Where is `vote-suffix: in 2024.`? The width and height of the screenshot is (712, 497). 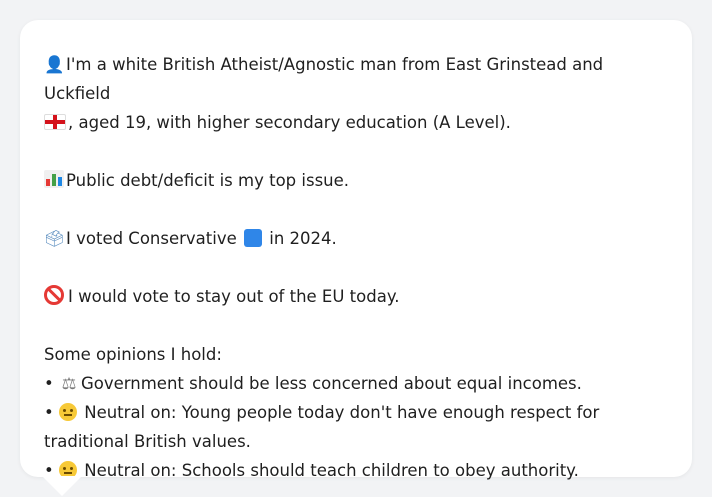 vote-suffix: in 2024. is located at coordinates (300, 238).